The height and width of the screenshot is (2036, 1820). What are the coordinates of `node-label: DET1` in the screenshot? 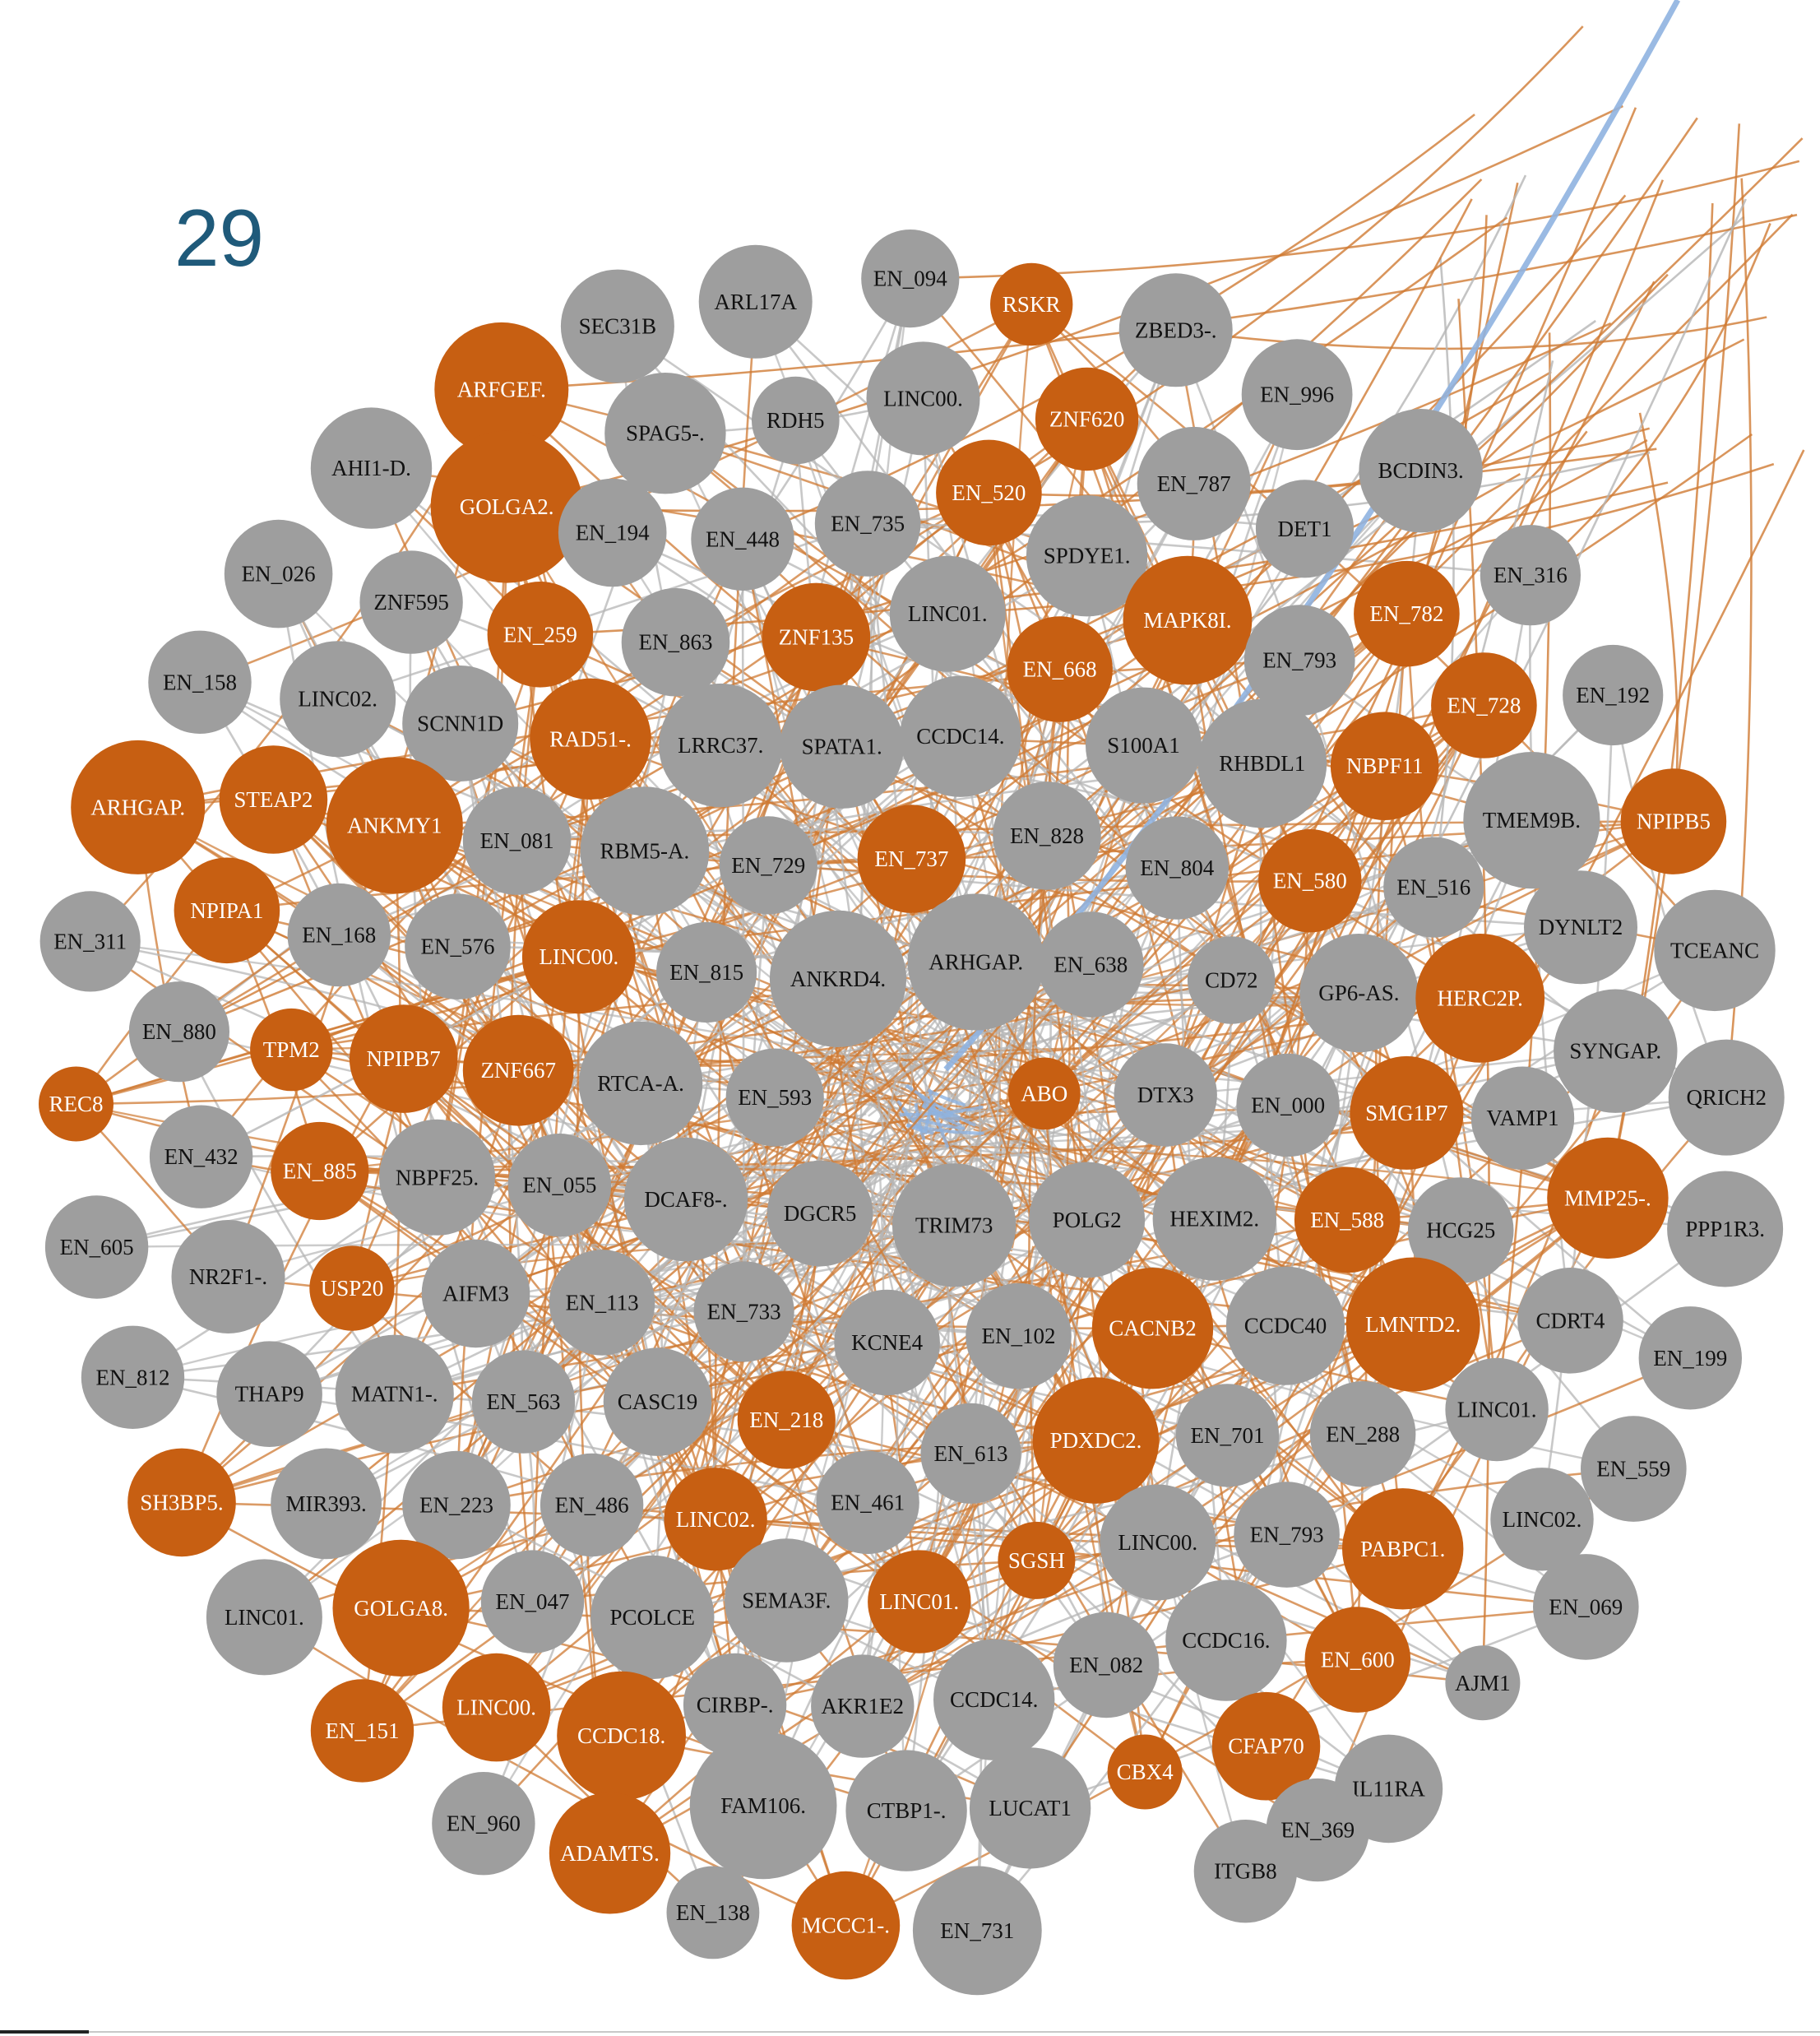 It's located at (1305, 529).